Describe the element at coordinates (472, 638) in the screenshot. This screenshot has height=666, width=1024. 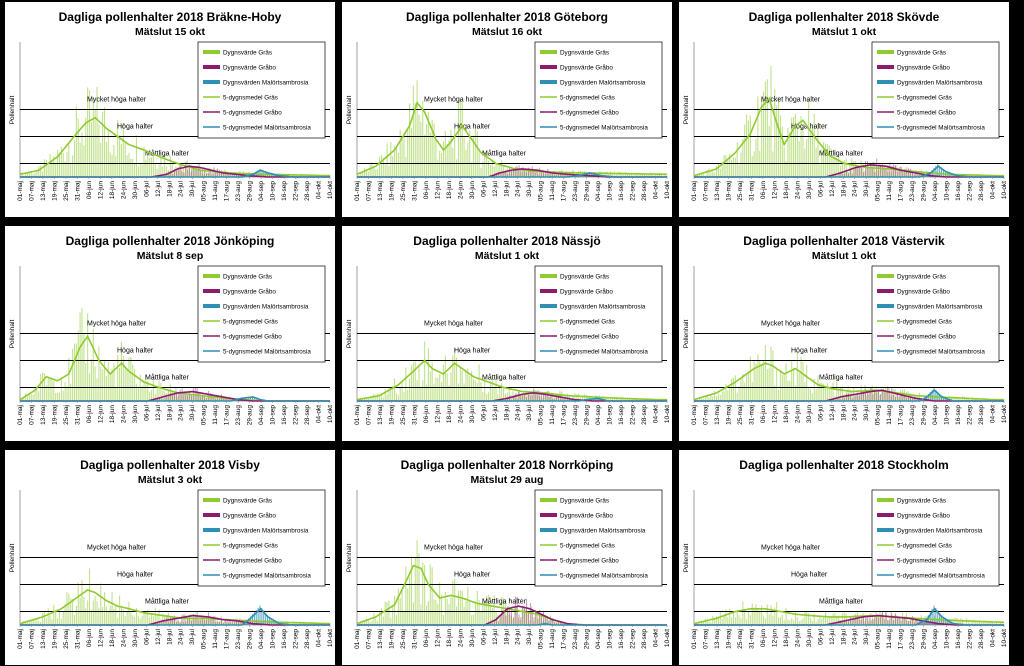
I see `x-tick-label: 30-jun` at that location.